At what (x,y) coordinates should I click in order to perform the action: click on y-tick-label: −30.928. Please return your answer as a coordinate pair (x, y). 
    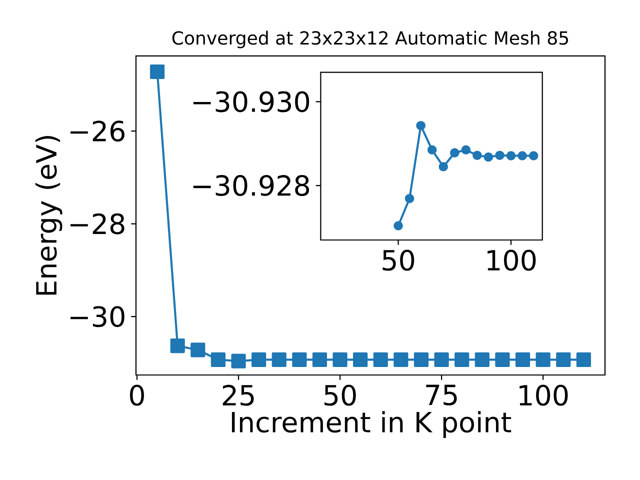
    Looking at the image, I should click on (251, 185).